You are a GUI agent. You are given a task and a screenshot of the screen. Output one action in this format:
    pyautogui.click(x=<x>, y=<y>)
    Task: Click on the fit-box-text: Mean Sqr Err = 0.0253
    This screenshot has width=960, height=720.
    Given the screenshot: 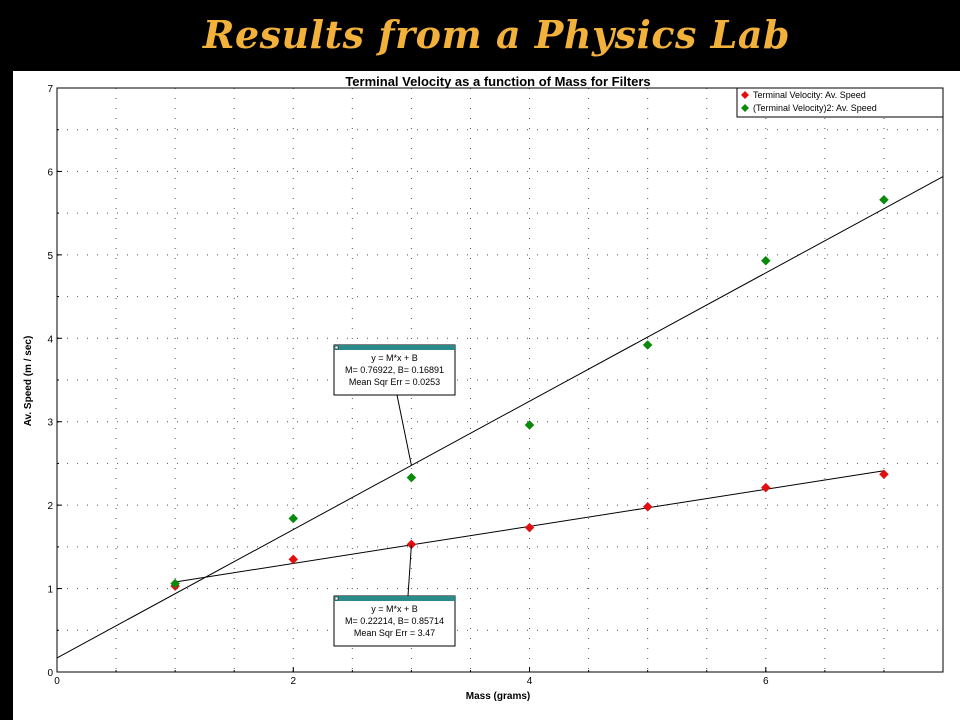 What is the action you would take?
    pyautogui.click(x=394, y=382)
    